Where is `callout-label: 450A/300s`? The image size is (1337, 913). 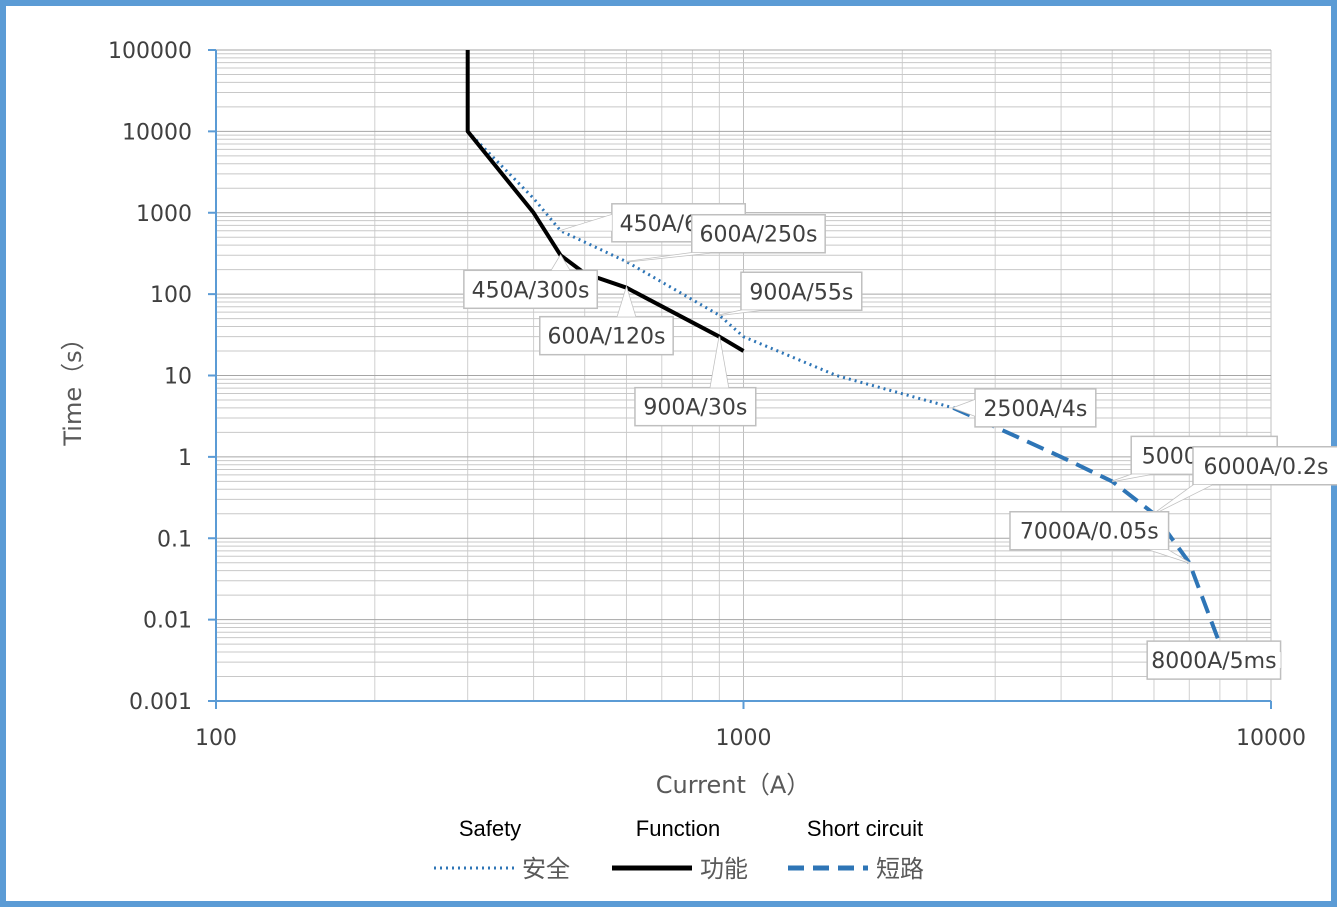
callout-label: 450A/300s is located at coordinates (531, 290).